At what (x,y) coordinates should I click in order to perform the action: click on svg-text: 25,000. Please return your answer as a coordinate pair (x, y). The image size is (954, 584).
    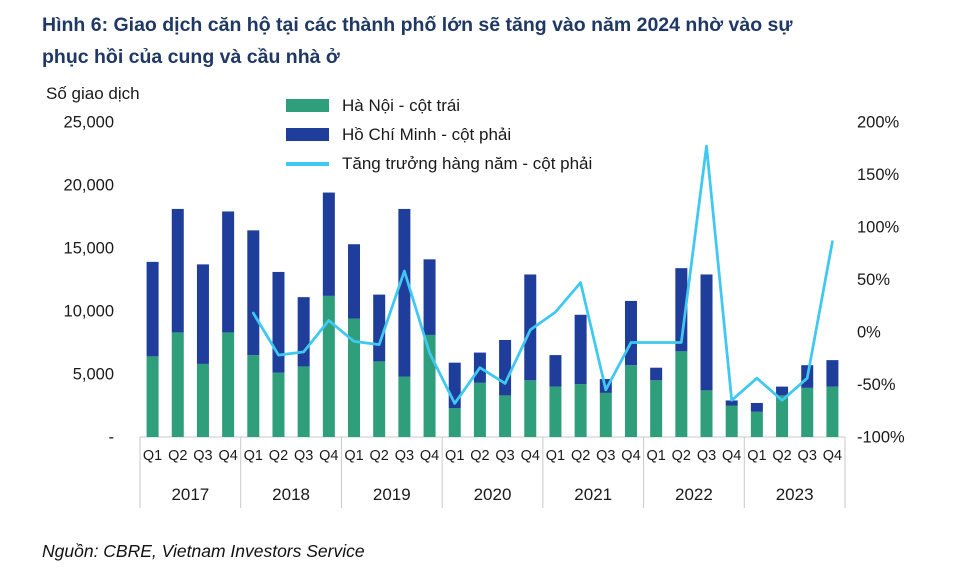
    Looking at the image, I should click on (89, 123).